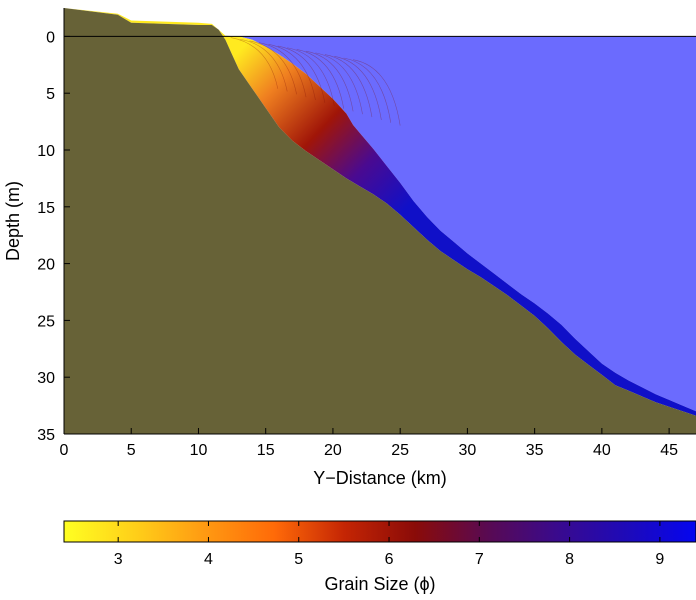  What do you see at coordinates (64, 450) in the screenshot?
I see `x-tick-label: 0` at bounding box center [64, 450].